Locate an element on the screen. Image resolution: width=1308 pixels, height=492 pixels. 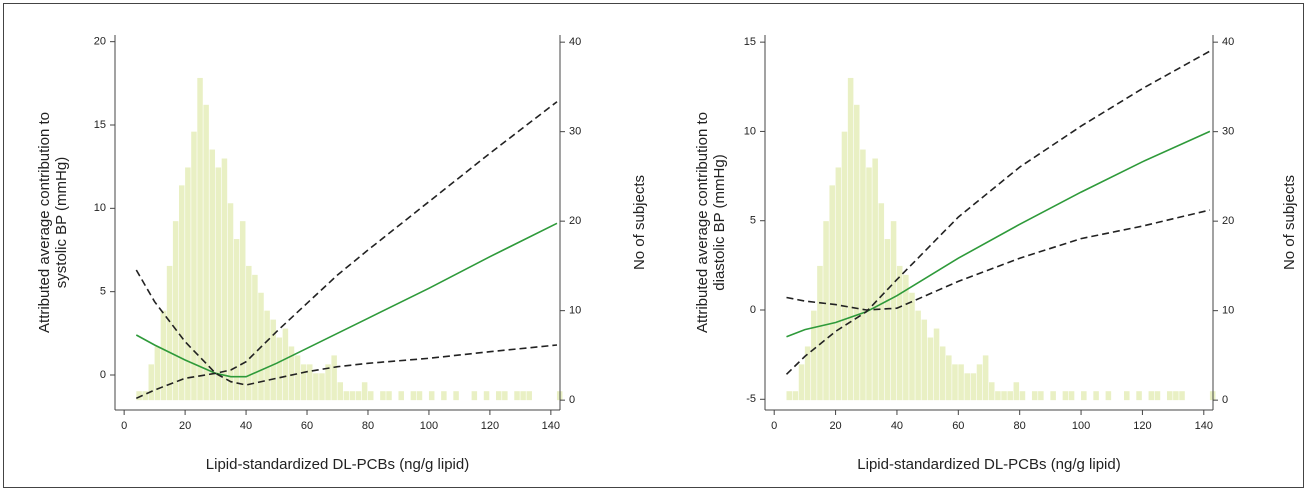
y-tick-label: -5 is located at coordinates (751, 399).